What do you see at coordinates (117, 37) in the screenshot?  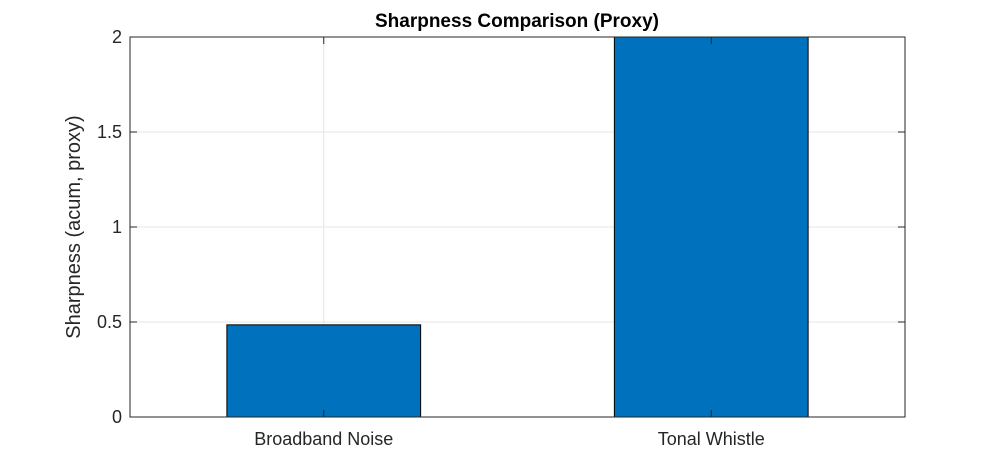 I see `y-tick-label: 2` at bounding box center [117, 37].